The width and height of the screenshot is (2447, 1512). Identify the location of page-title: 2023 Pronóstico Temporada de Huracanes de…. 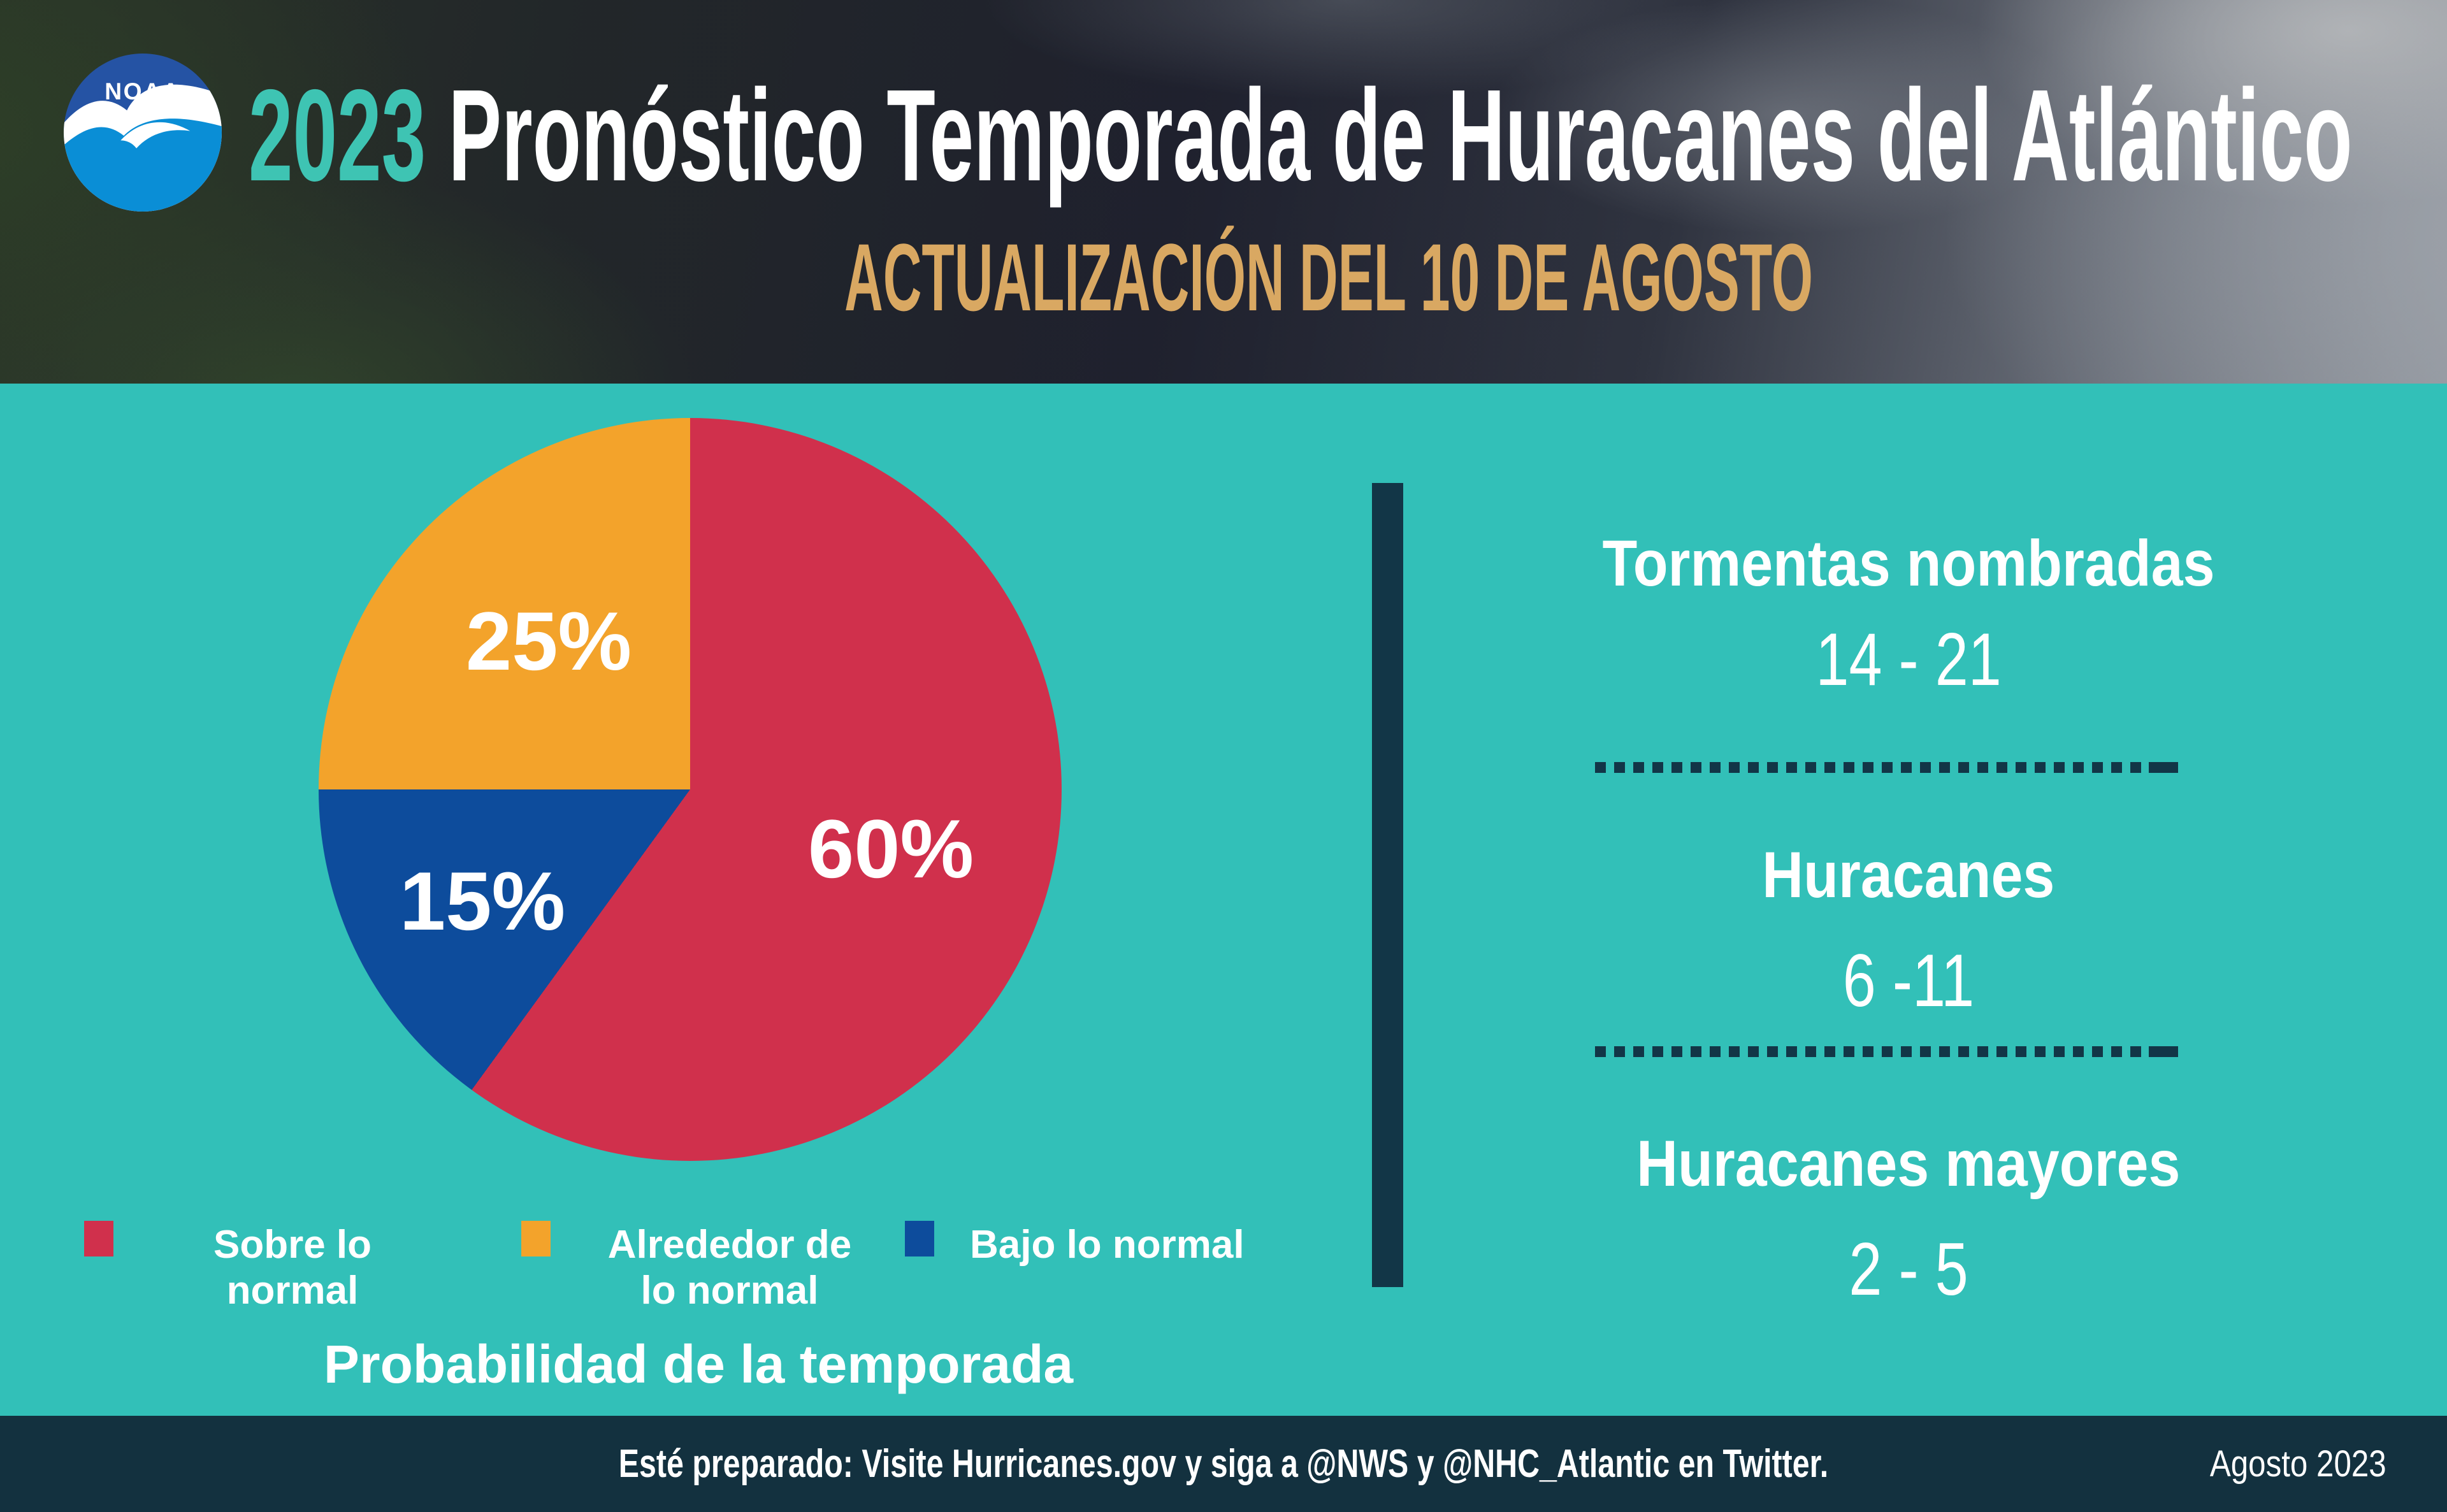
(1348, 135).